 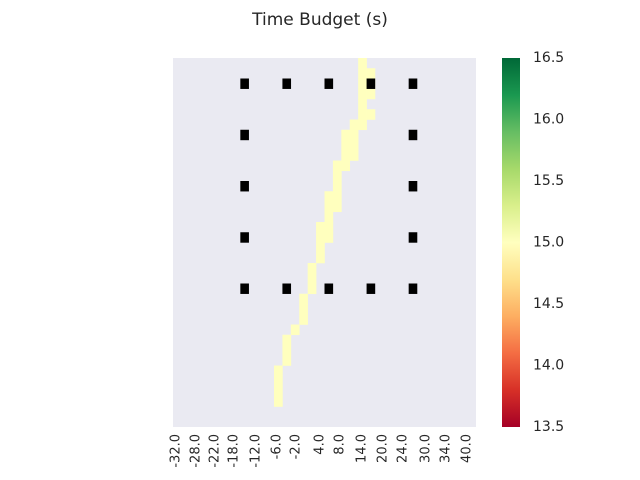 What do you see at coordinates (340, 444) in the screenshot?
I see `x-tick-label: 8.0` at bounding box center [340, 444].